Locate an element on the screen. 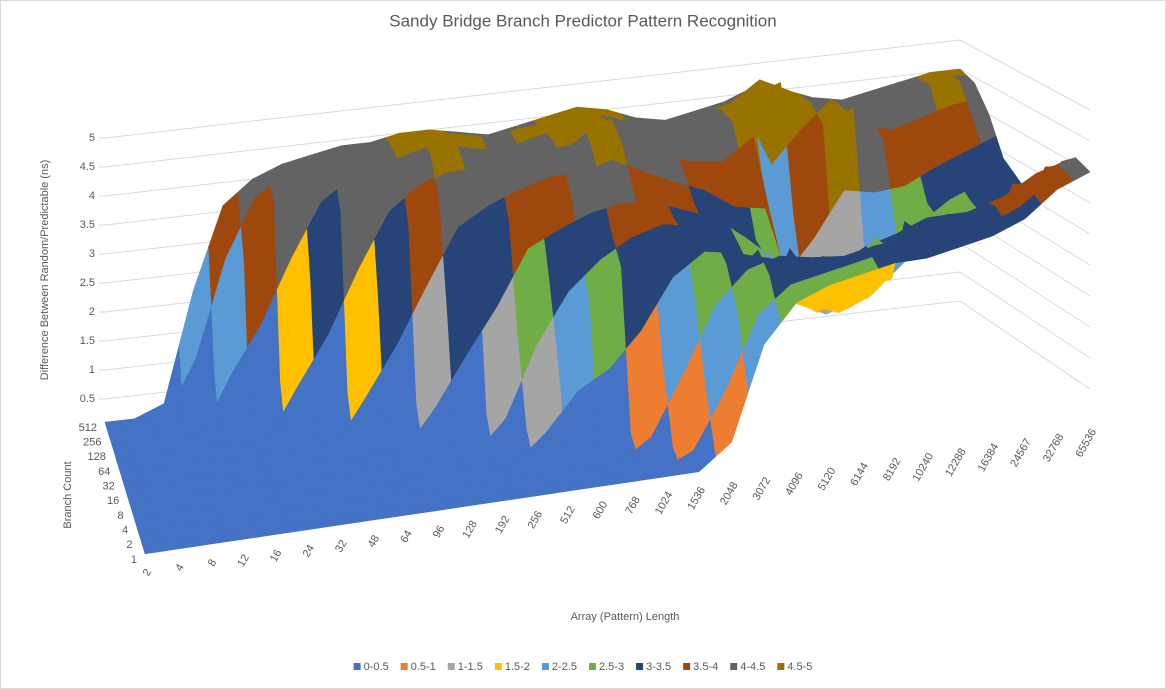  legend-label: 3-3.5 is located at coordinates (658, 667).